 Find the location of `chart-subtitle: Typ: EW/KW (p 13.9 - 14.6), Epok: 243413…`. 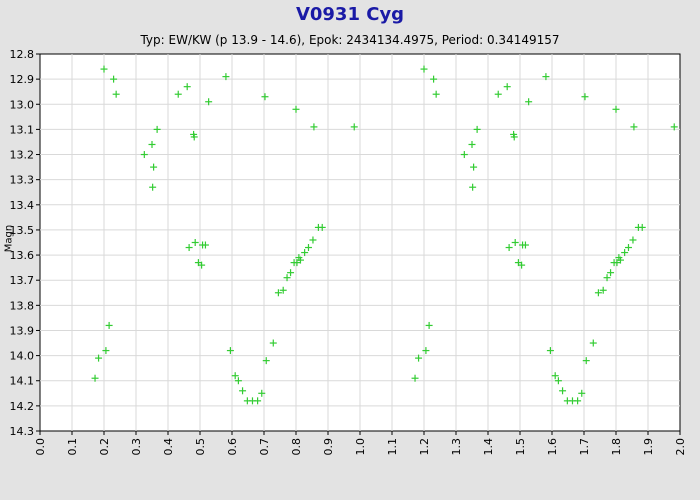

chart-subtitle: Typ: EW/KW (p 13.9 - 14.6), Epok: 243413… is located at coordinates (350, 40).